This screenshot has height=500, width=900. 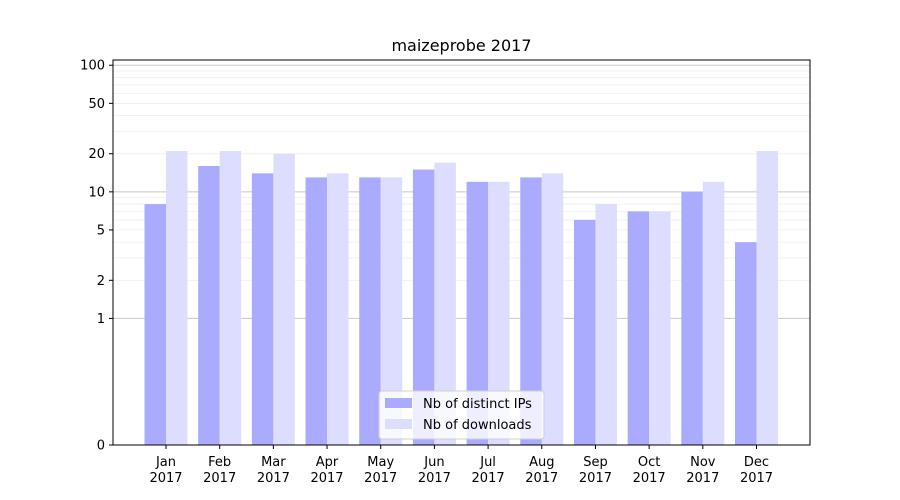 What do you see at coordinates (380, 470) in the screenshot?
I see `x-tick-label-may: May 2017` at bounding box center [380, 470].